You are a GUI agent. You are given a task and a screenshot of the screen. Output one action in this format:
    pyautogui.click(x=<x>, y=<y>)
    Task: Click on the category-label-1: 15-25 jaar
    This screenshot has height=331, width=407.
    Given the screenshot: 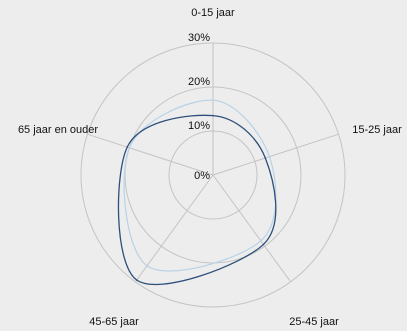 What is the action you would take?
    pyautogui.click(x=377, y=130)
    